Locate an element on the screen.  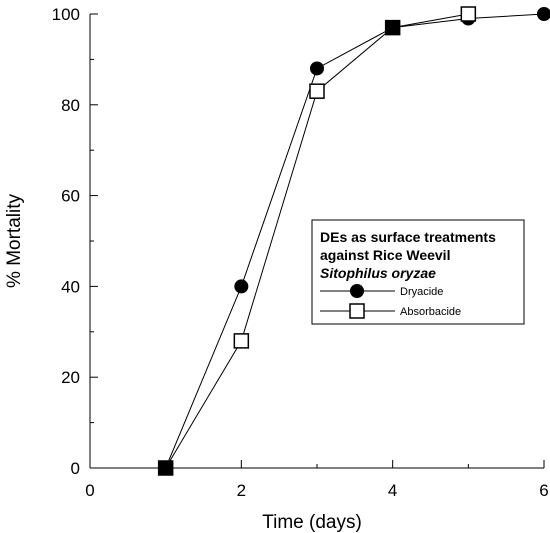
legend-label-absorbacide: Absorbacide is located at coordinates (430, 312).